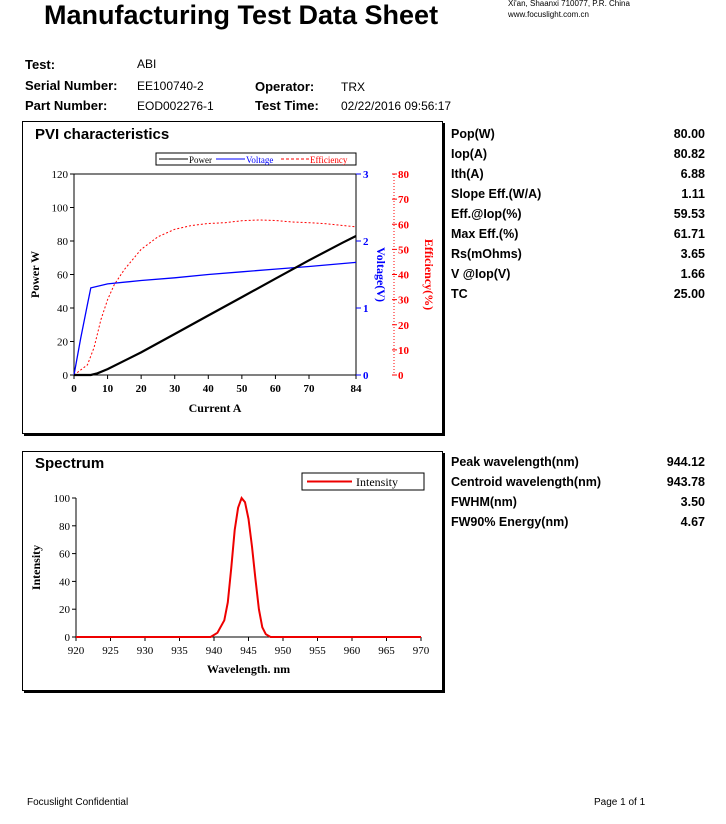 The image size is (726, 824). What do you see at coordinates (689, 134) in the screenshot?
I see `pvi-metric-value: 80.00` at bounding box center [689, 134].